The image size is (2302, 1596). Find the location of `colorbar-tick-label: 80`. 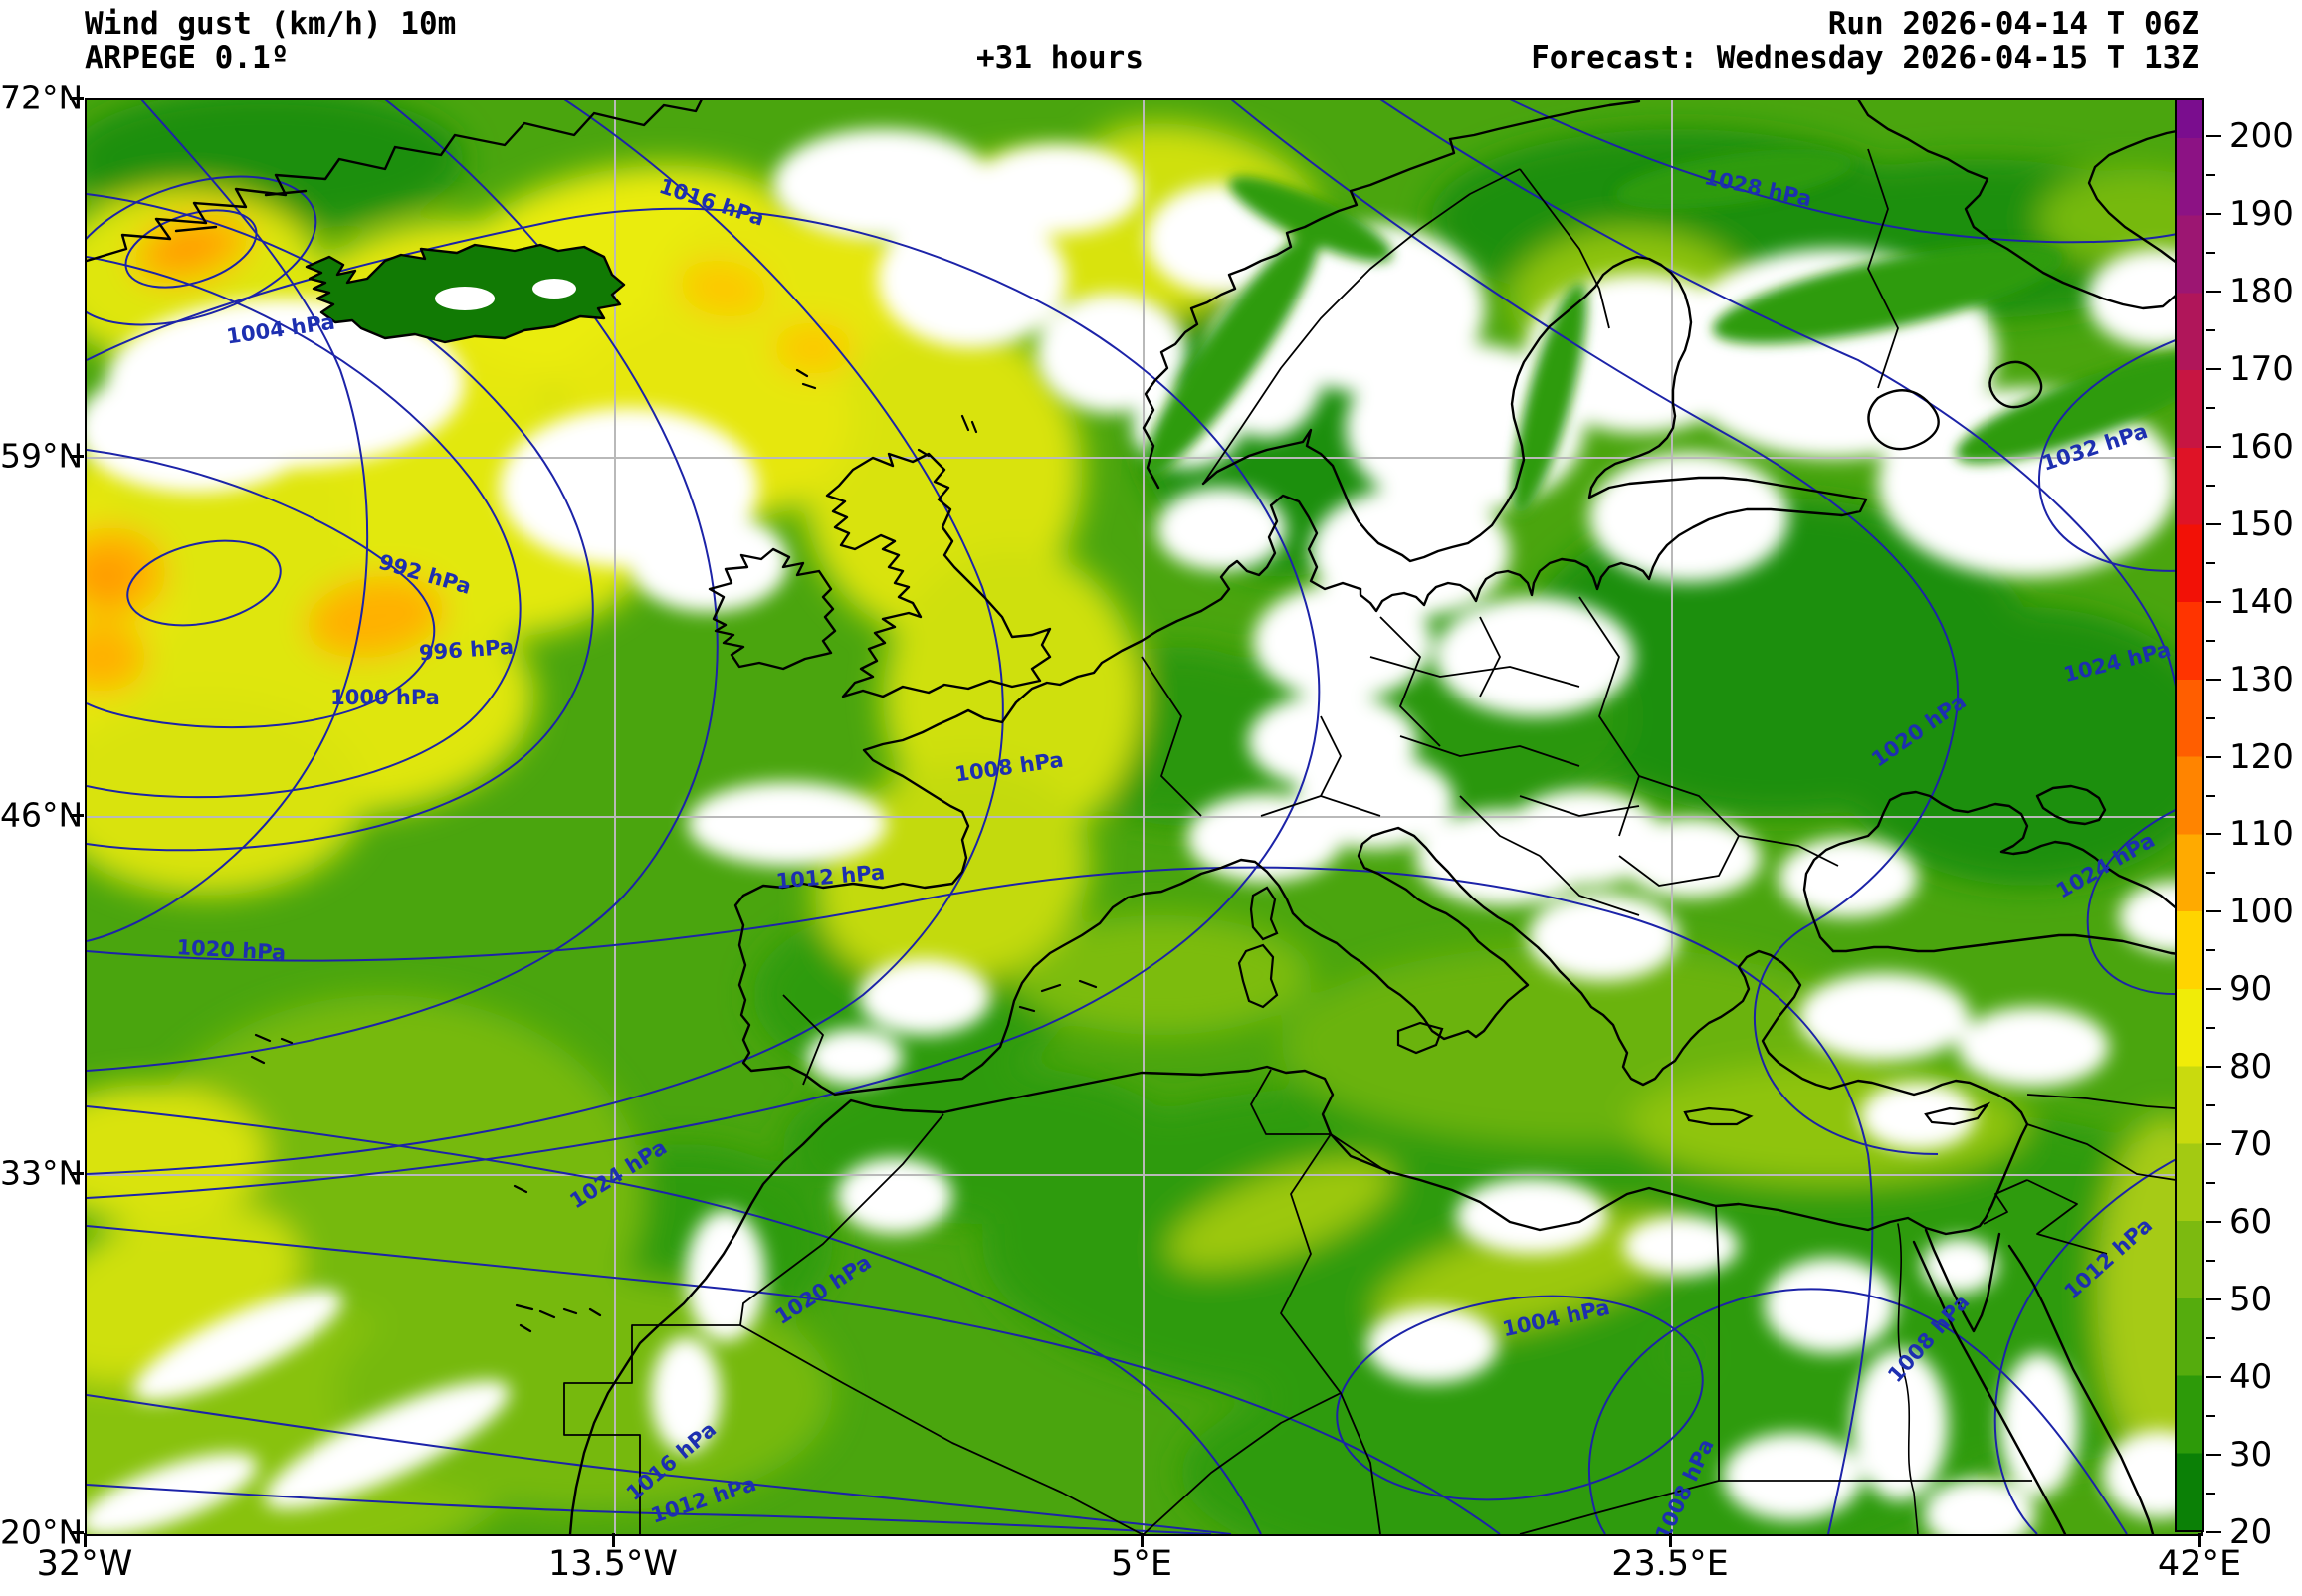

colorbar-tick-label: 80 is located at coordinates (2251, 1067).